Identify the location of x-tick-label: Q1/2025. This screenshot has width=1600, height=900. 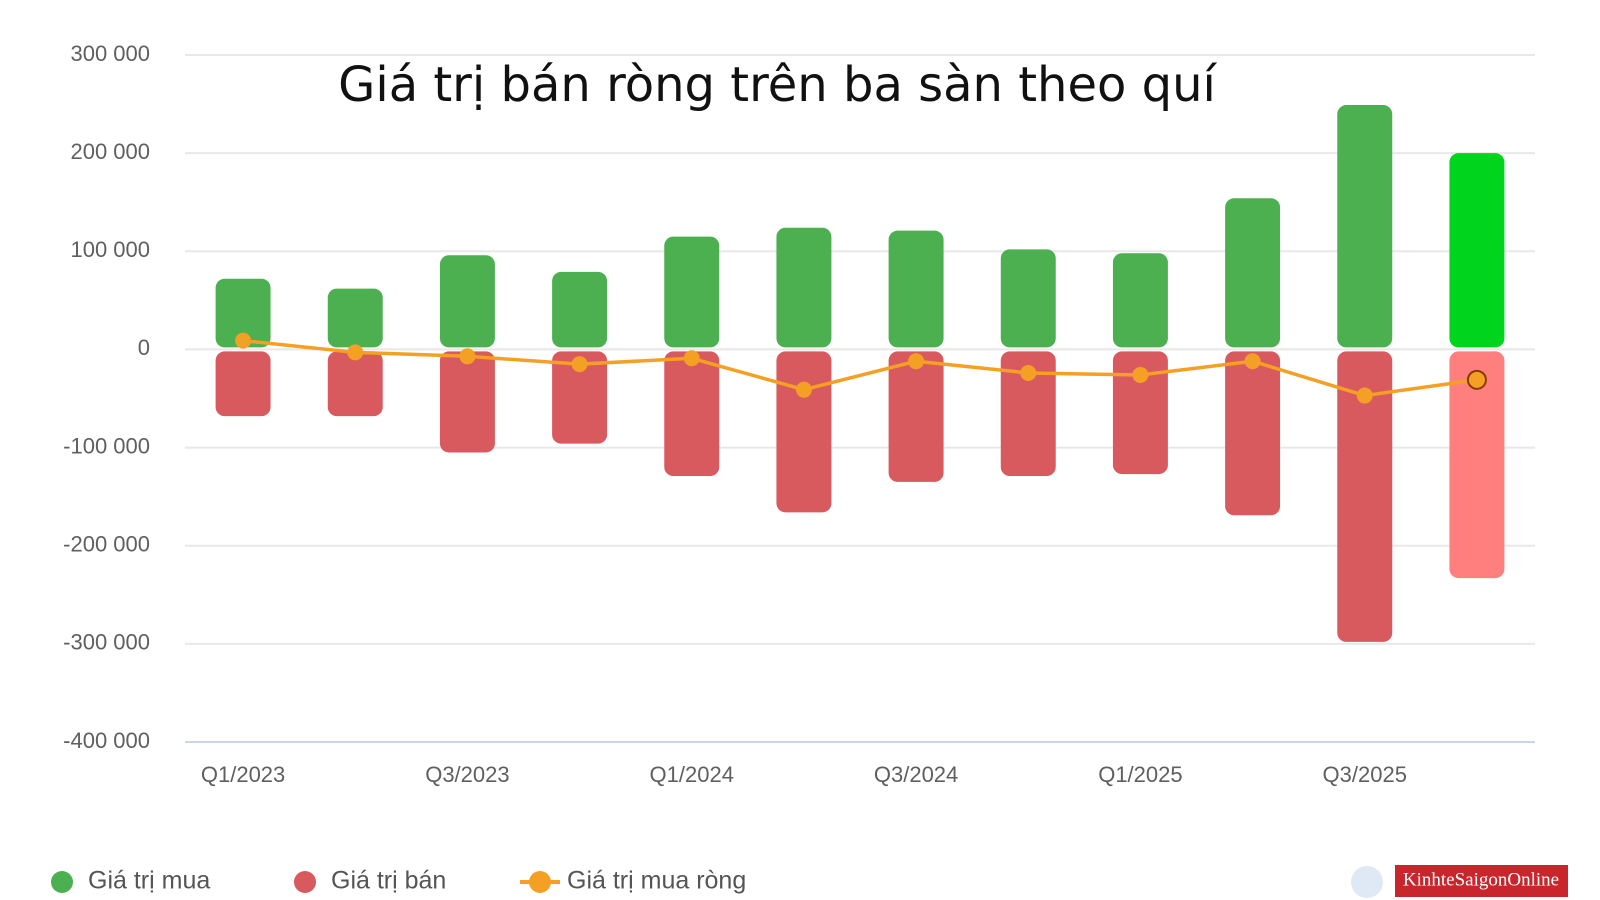
(1140, 774).